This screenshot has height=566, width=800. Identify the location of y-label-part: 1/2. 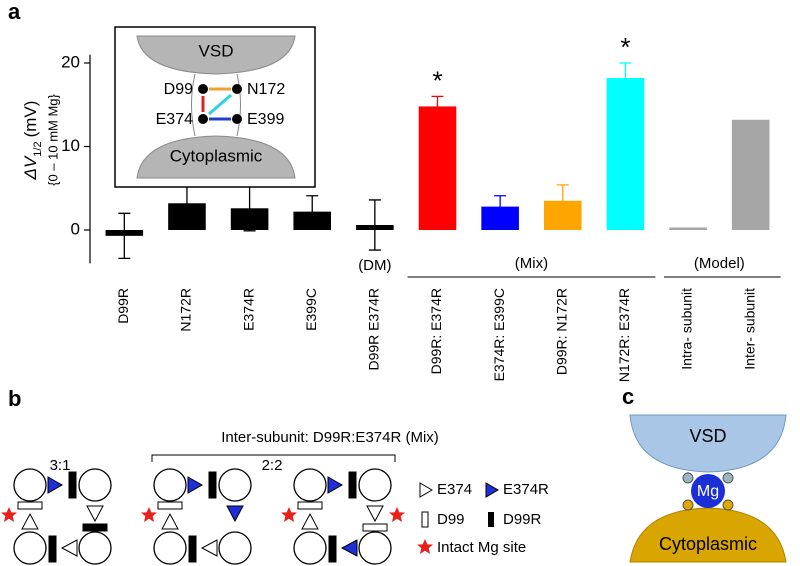
(38, 148).